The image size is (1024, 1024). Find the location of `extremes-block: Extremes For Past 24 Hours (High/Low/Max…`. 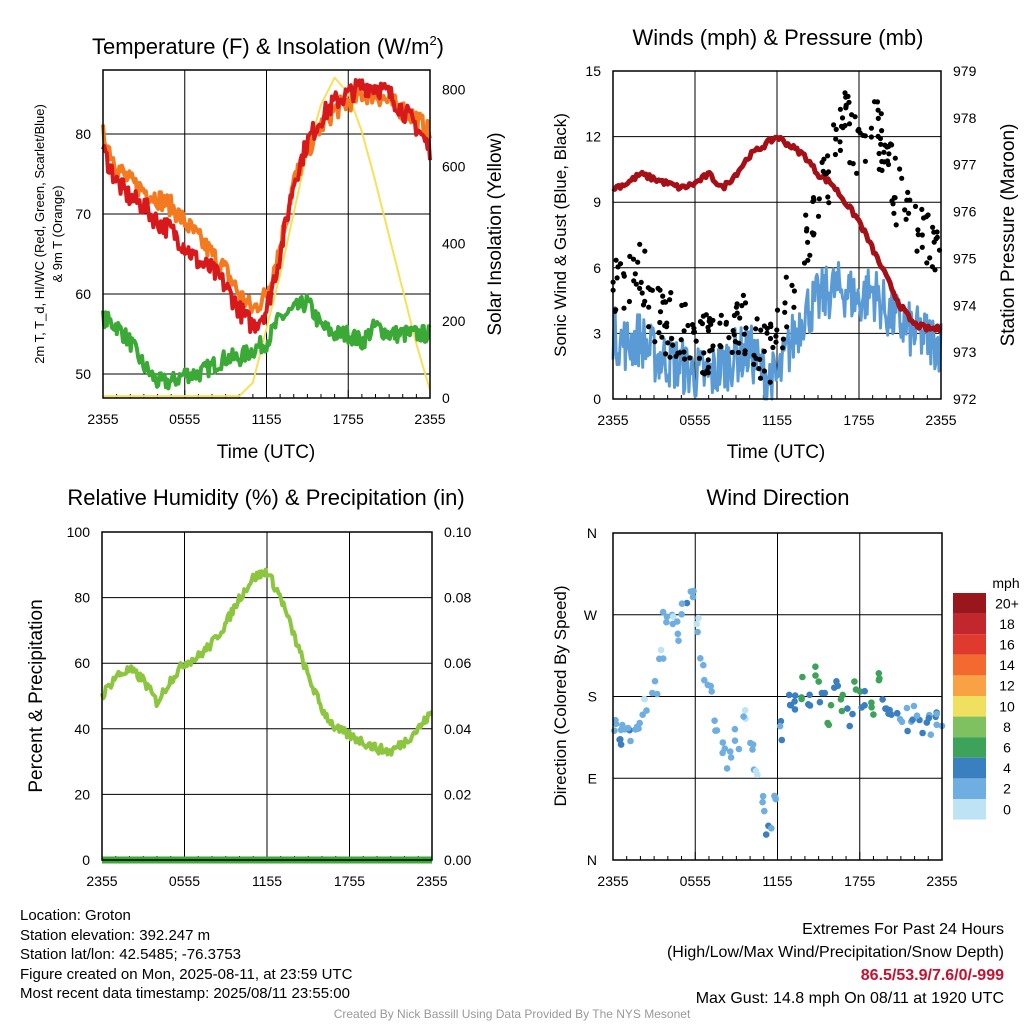

extremes-block: Extremes For Past 24 Hours (High/Low/Max… is located at coordinates (835, 964).